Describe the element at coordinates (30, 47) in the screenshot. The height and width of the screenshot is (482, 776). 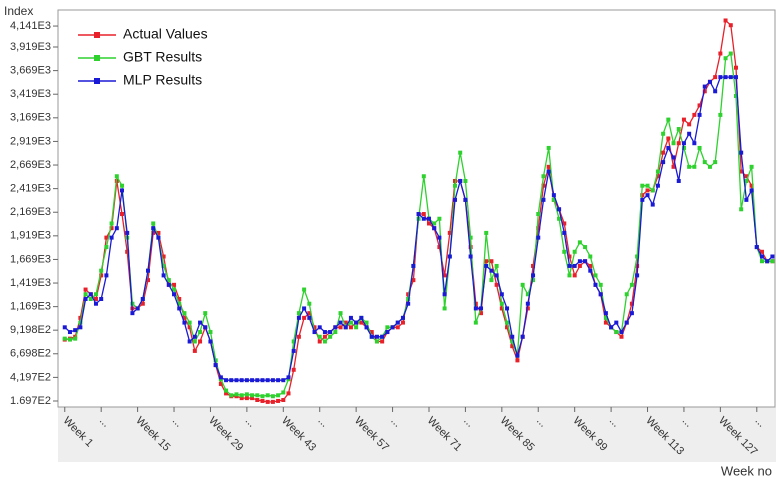
I see `y-tick-label: 3,919E3` at that location.